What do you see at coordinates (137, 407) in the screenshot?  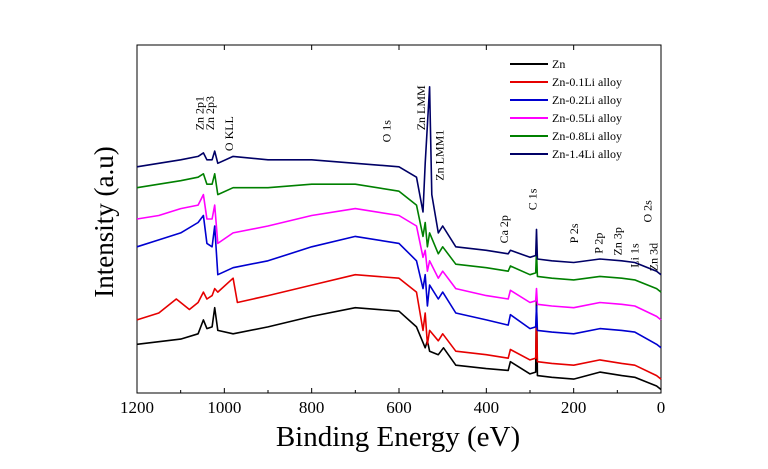 I see `x-tick-label: 1200` at bounding box center [137, 407].